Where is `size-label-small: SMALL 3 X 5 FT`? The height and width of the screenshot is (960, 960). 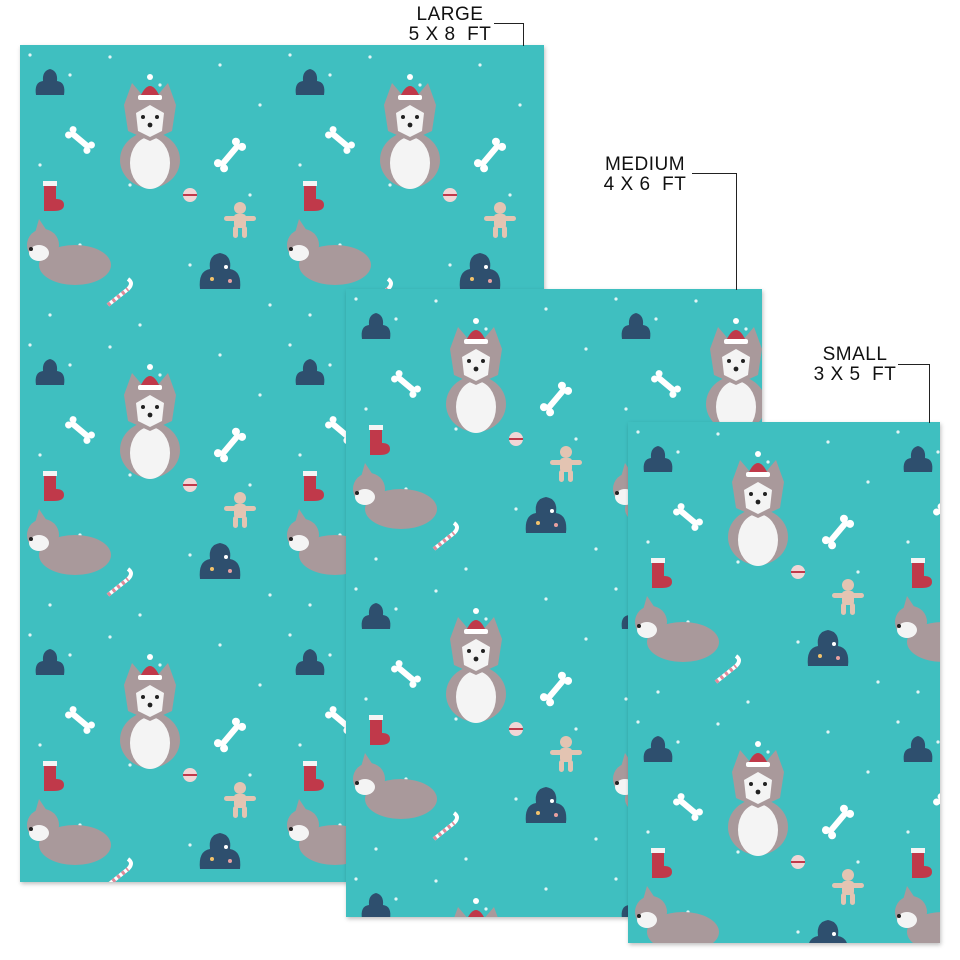 size-label-small: SMALL 3 X 5 FT is located at coordinates (855, 365).